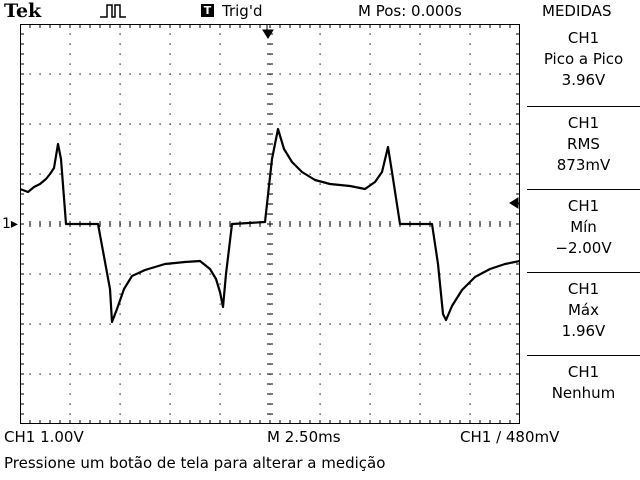 This screenshot has width=640, height=480. What do you see at coordinates (44, 437) in the screenshot?
I see `ch1-vertical-scale: CH1 1.00V` at bounding box center [44, 437].